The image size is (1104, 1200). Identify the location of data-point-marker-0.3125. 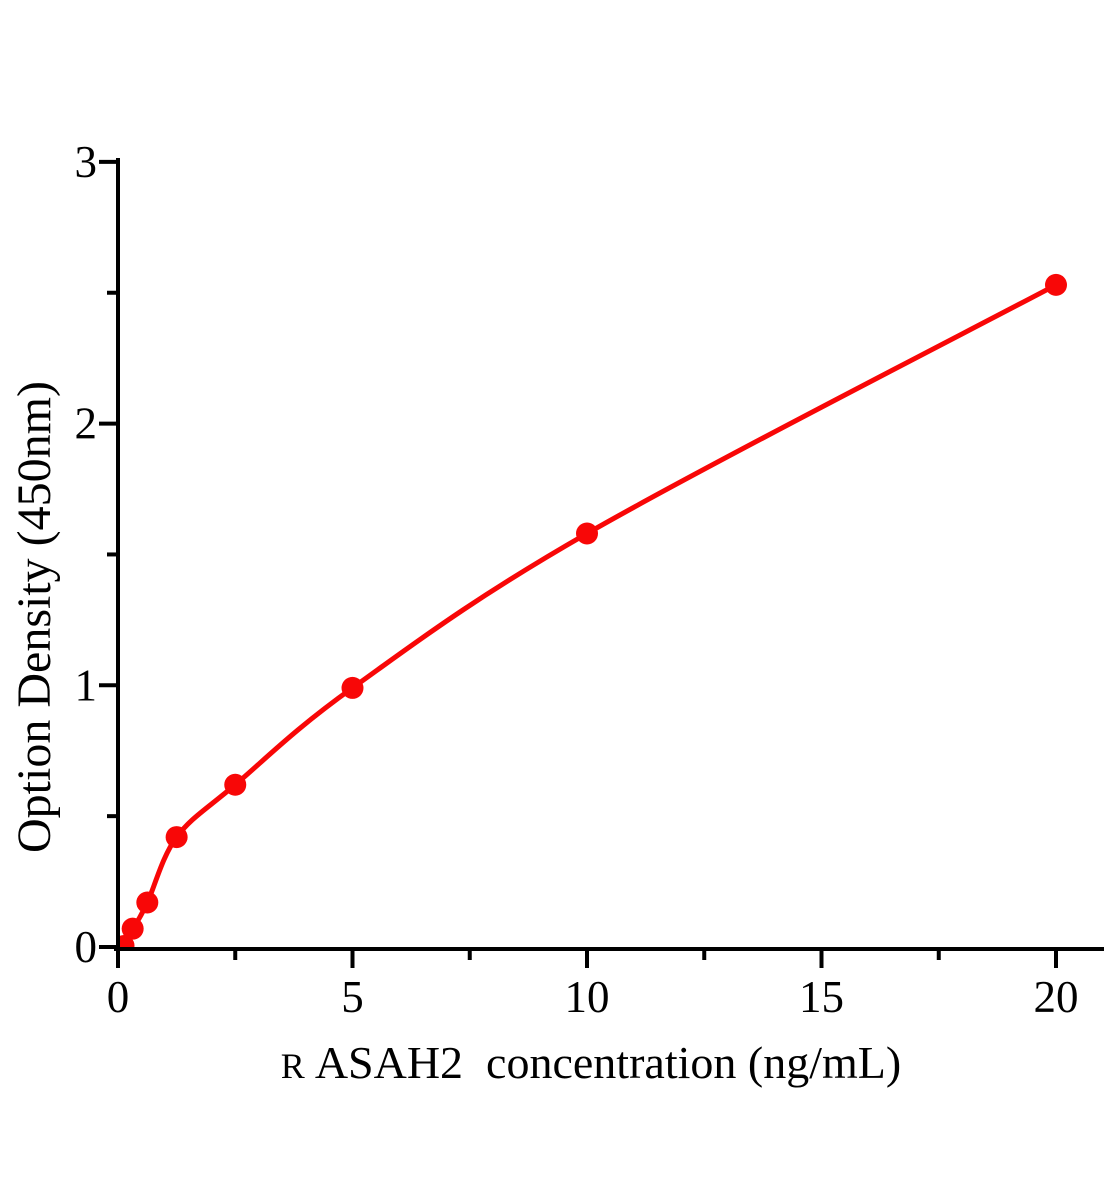
(132, 928).